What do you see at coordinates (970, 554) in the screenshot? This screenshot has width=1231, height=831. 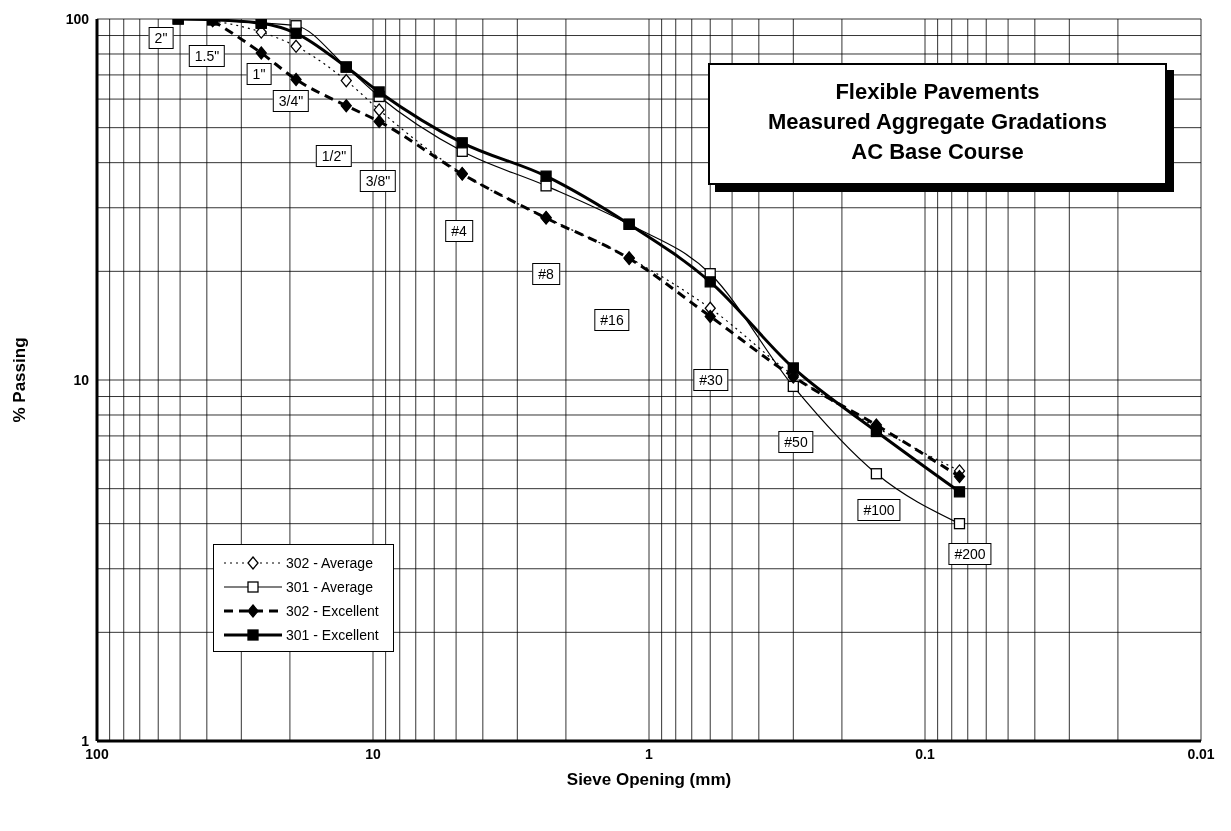 I see `annotation: #200` at bounding box center [970, 554].